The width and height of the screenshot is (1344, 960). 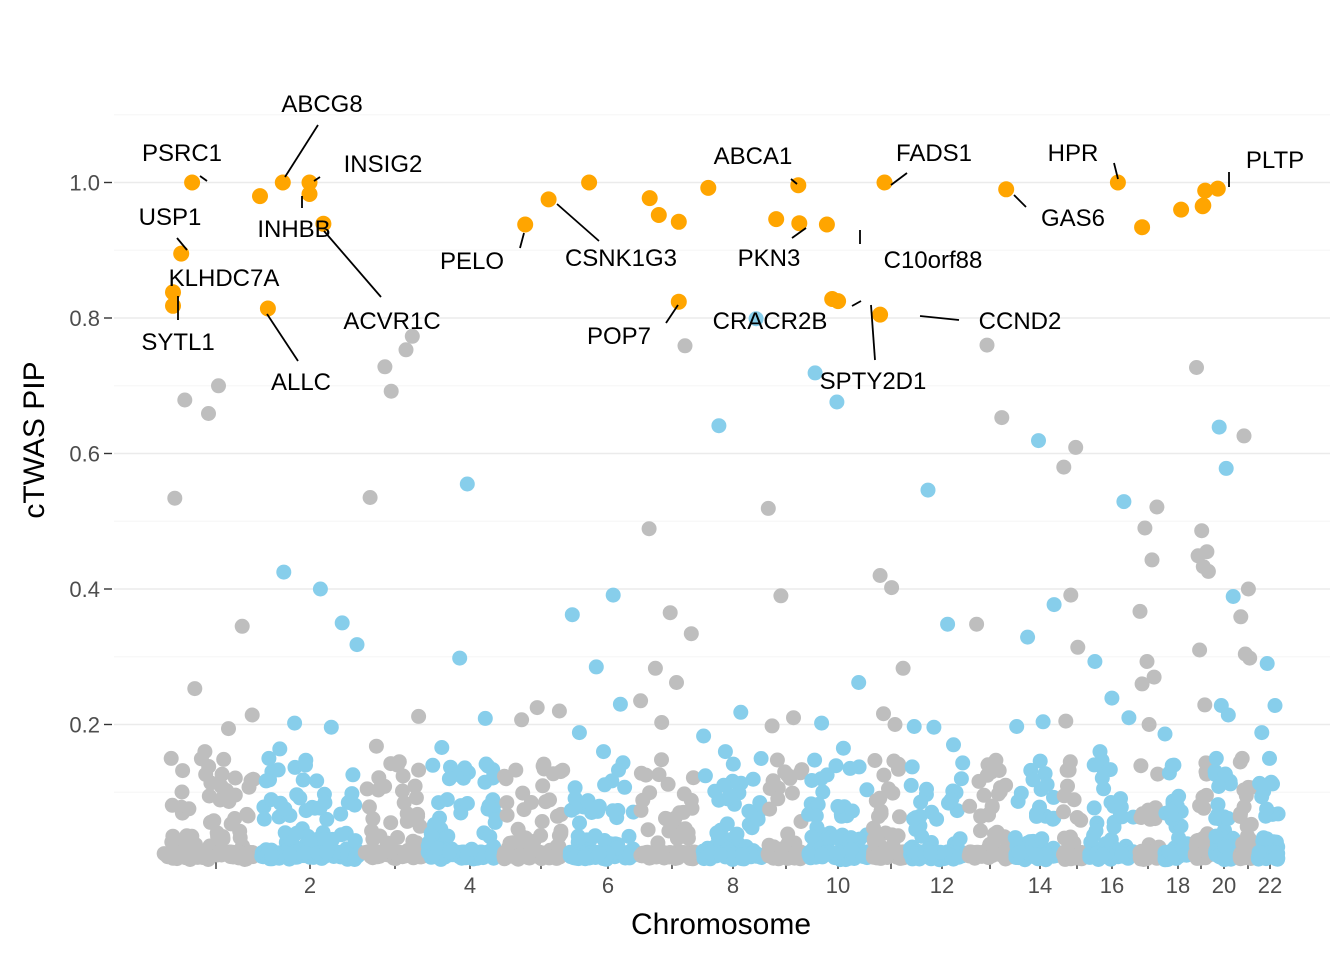 What do you see at coordinates (934, 153) in the screenshot?
I see `gene-label: FADS1` at bounding box center [934, 153].